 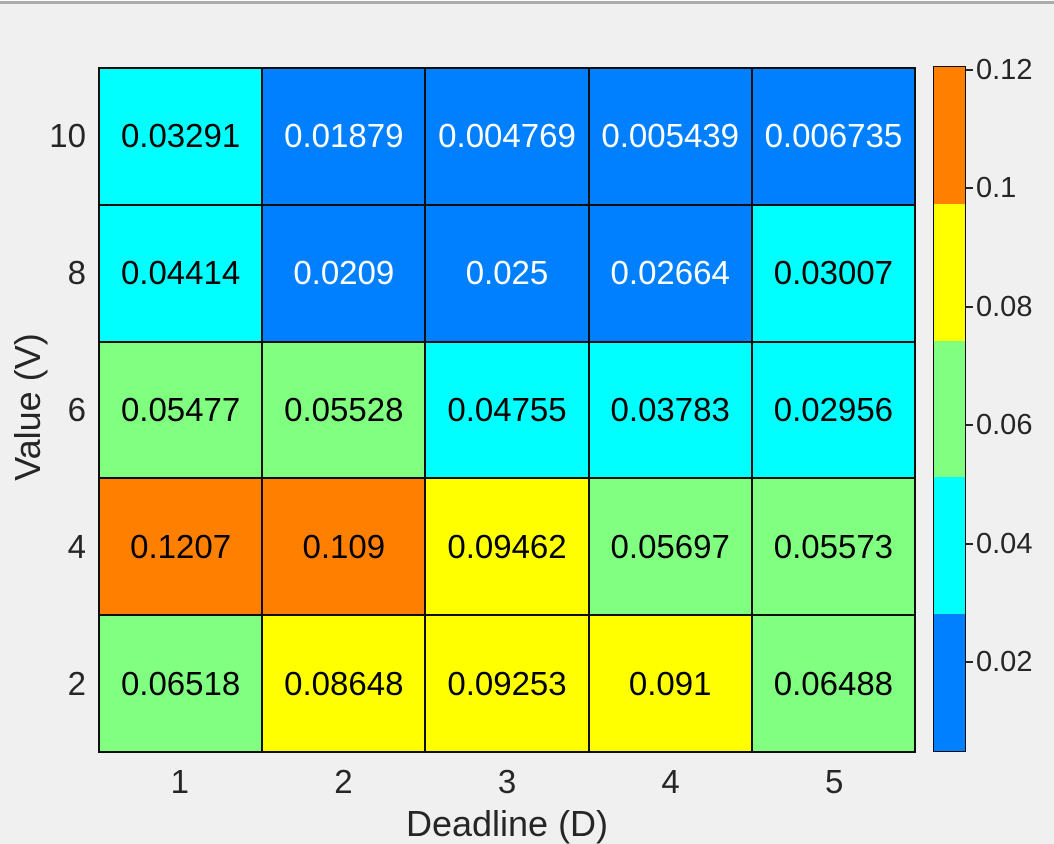 I want to click on heatmap-cell-v6-d4: 0.03783, so click(x=670, y=410).